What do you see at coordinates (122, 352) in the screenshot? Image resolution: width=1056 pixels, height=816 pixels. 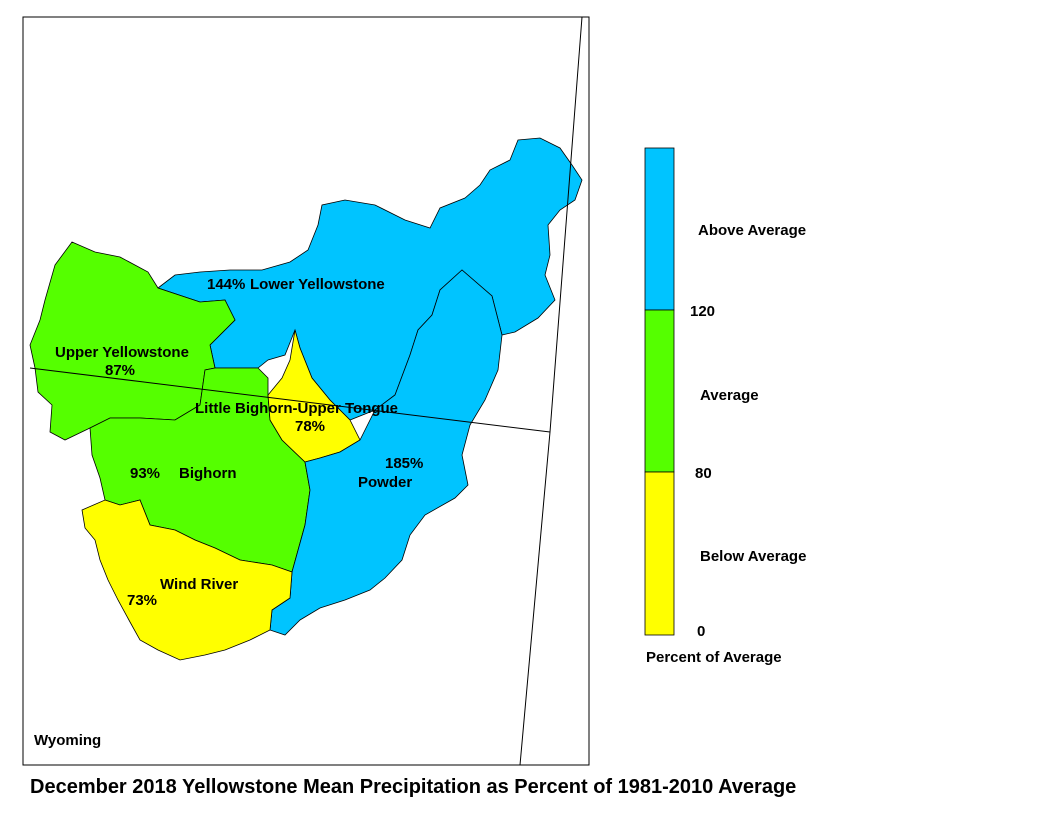 I see `upper-yellowstone-name: Upper Yellowstone` at bounding box center [122, 352].